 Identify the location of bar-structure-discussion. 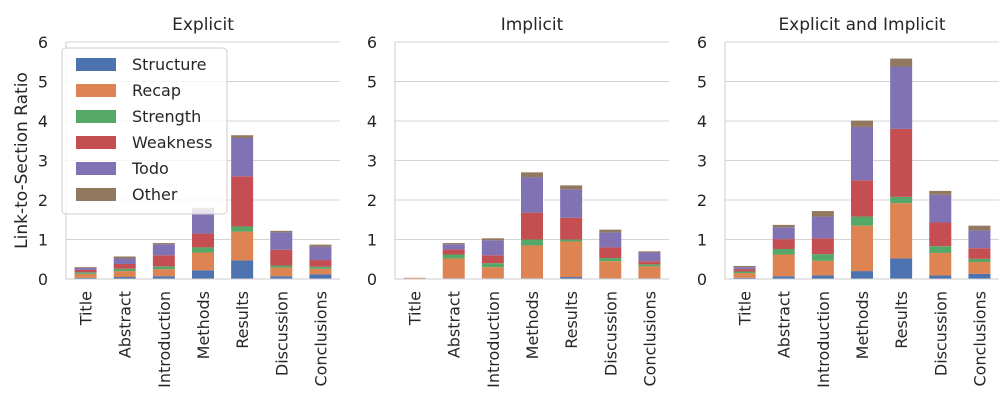
(281, 277).